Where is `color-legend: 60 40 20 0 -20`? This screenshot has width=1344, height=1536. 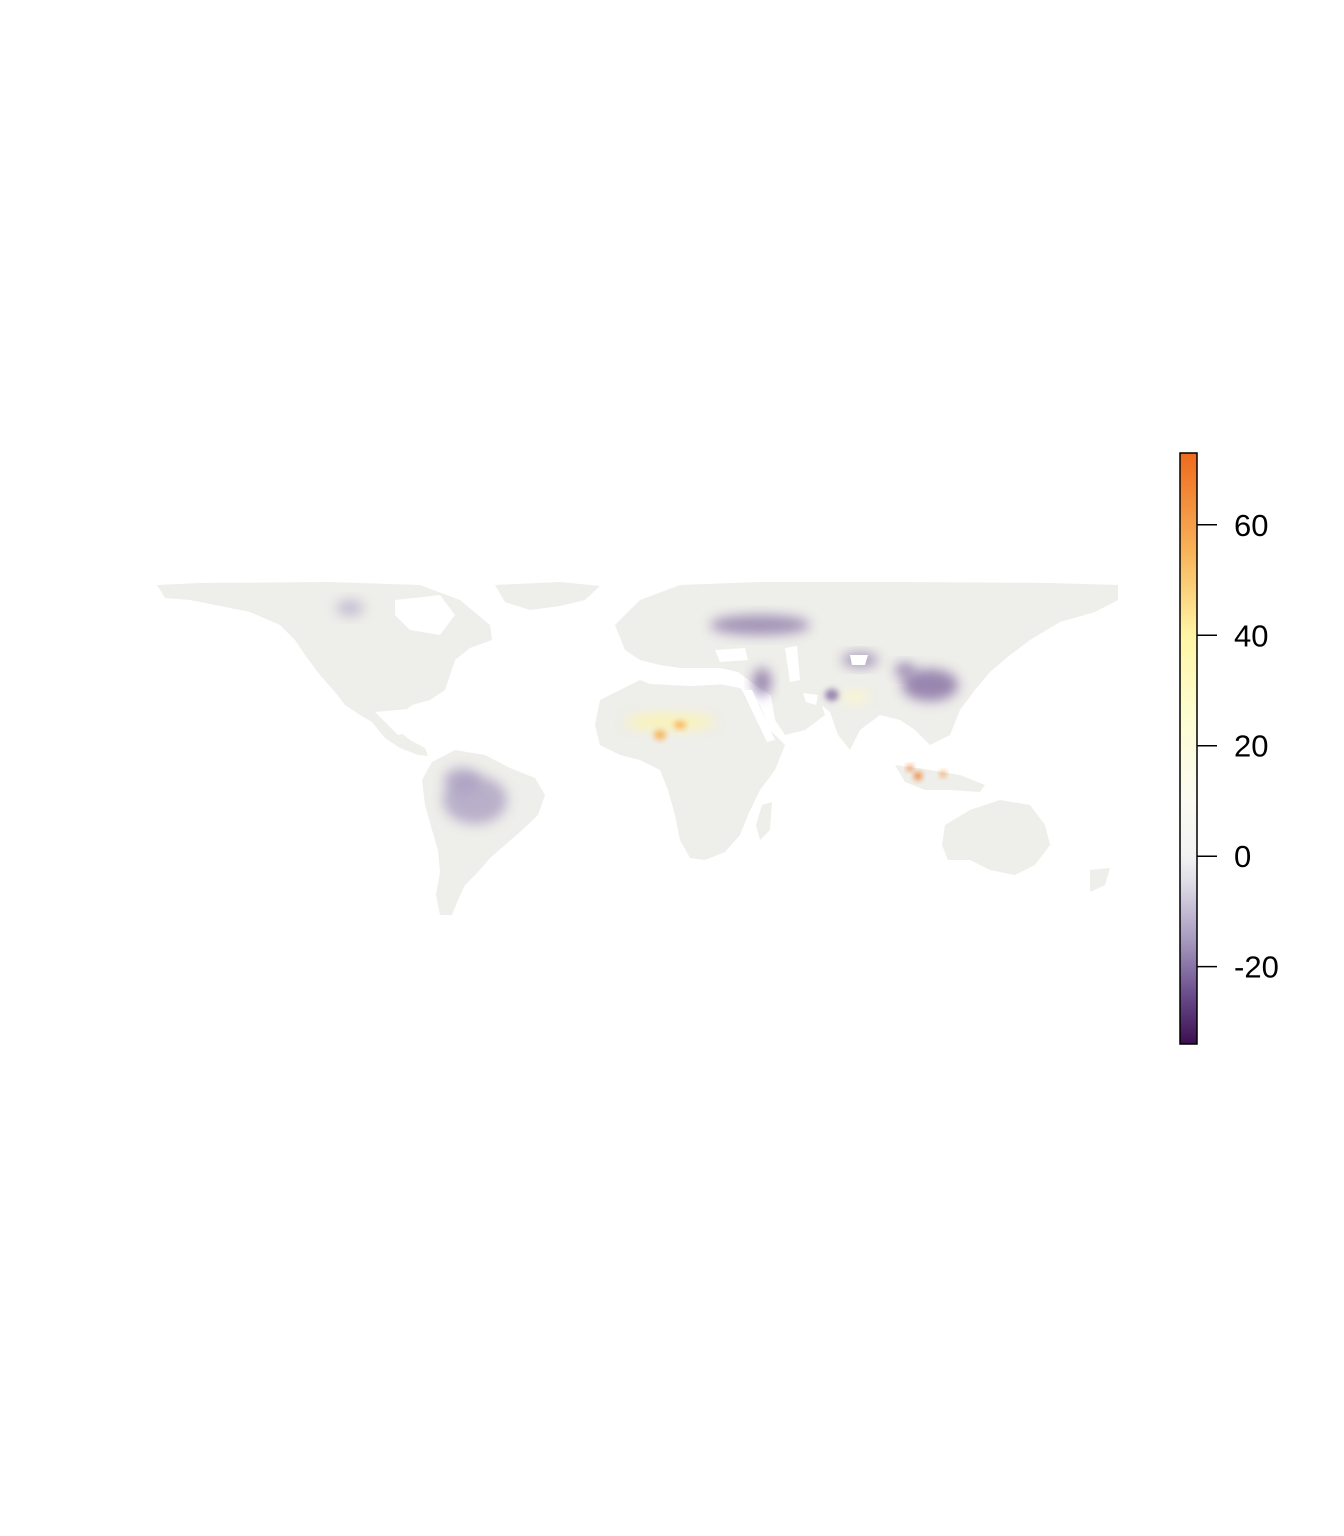 color-legend: 60 40 20 0 -20 is located at coordinates (1229, 748).